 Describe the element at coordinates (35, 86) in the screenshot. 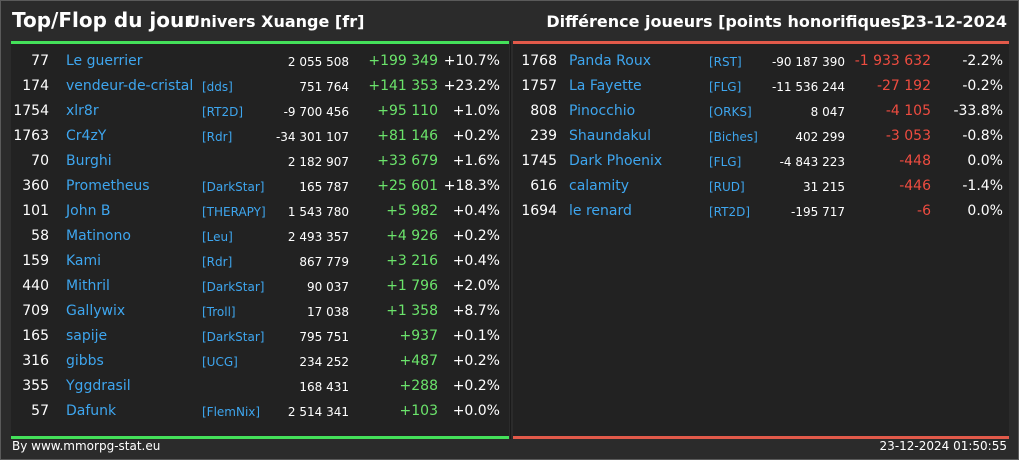

I see `rank-cell: 174` at that location.